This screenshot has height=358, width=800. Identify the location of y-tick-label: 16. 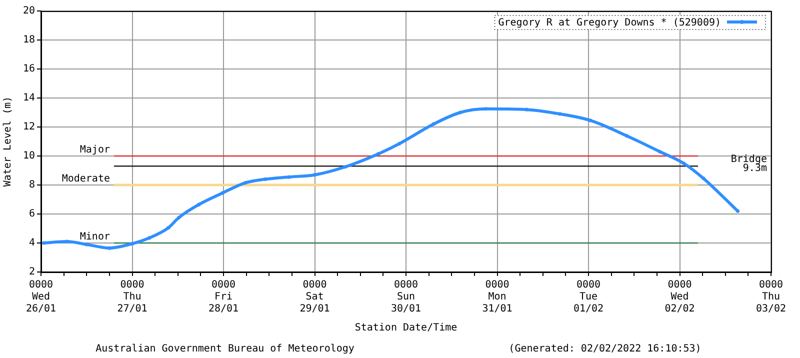
(28, 69).